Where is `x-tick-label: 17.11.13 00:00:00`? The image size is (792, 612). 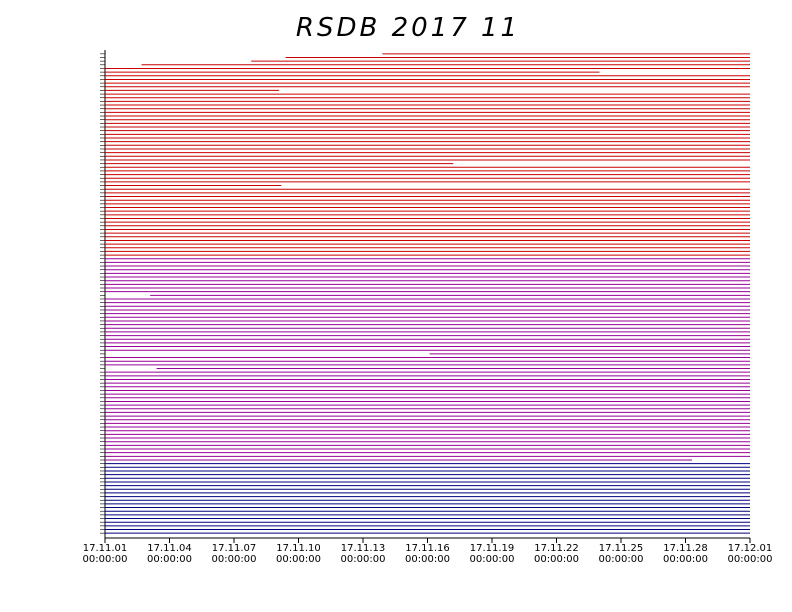 x-tick-label: 17.11.13 00:00:00 is located at coordinates (363, 554).